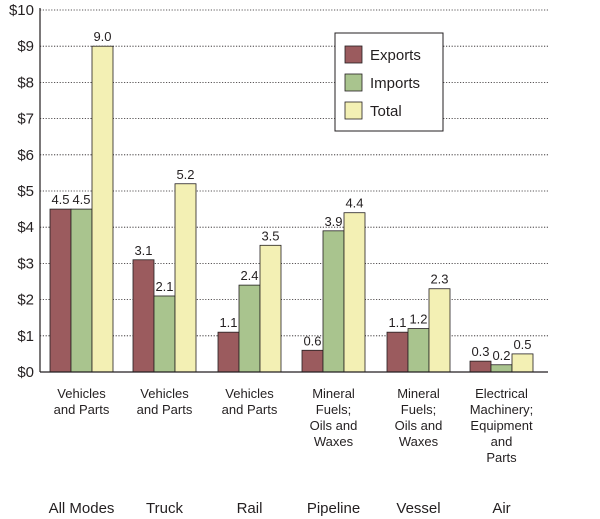 The image size is (600, 519). What do you see at coordinates (333, 508) in the screenshot?
I see `mode-label: Pipeline` at bounding box center [333, 508].